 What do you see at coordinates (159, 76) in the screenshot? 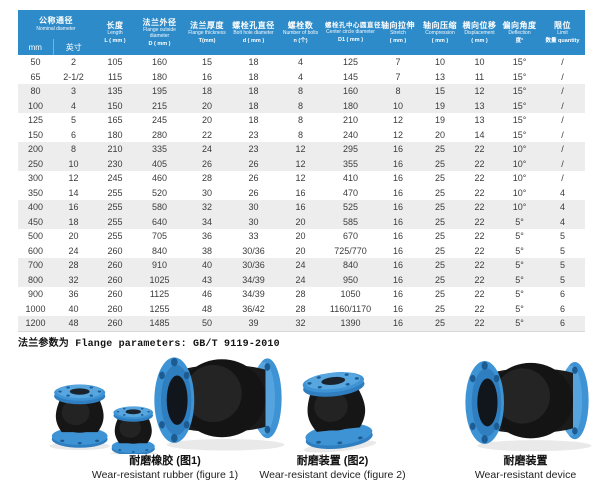
I see `table-cell: 180` at bounding box center [159, 76].